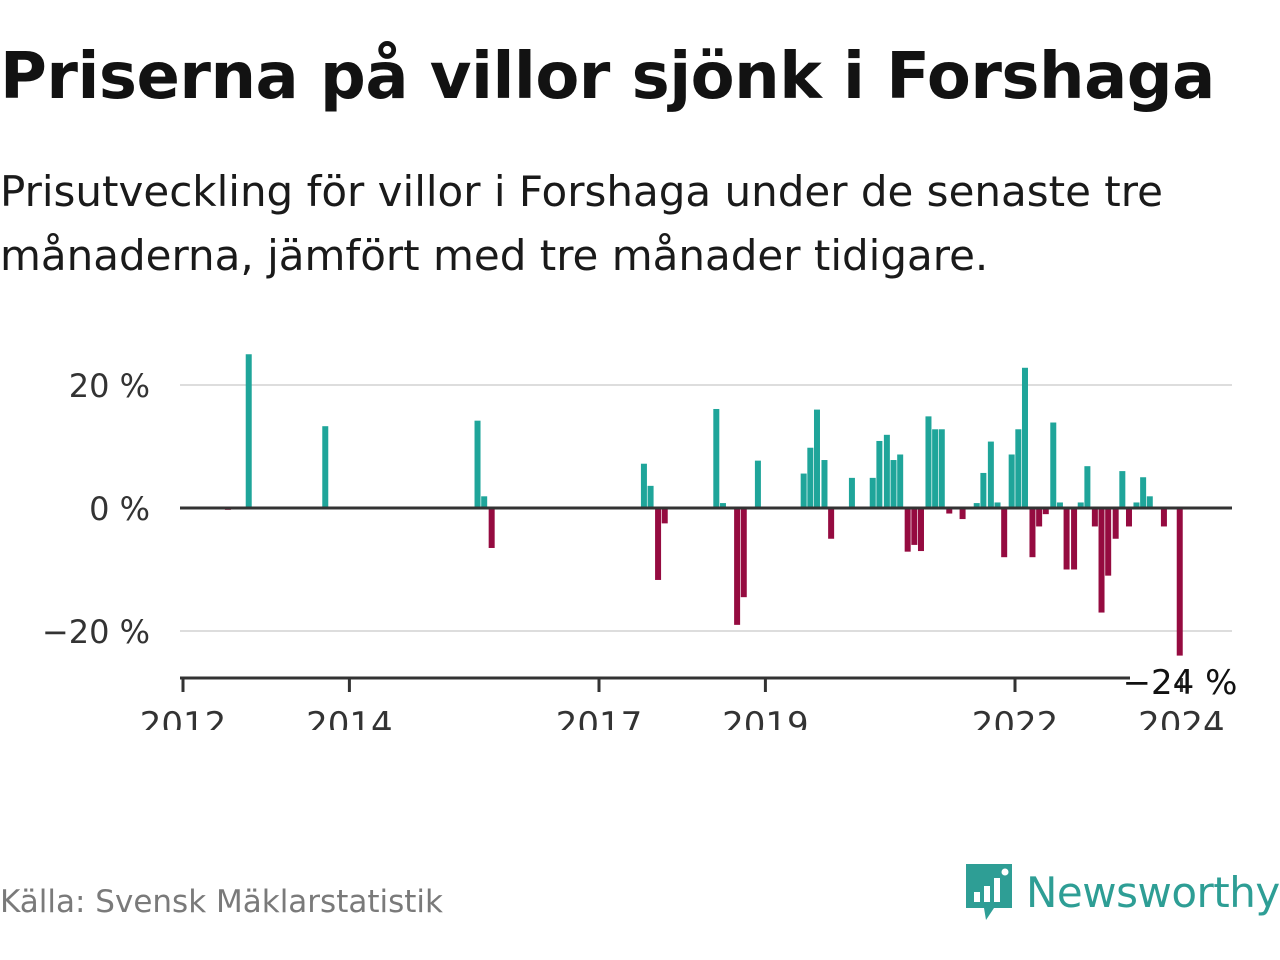 Image resolution: width=1280 pixels, height=960 pixels. Describe the element at coordinates (183, 717) in the screenshot. I see `x-tick-label: 2012` at that location.